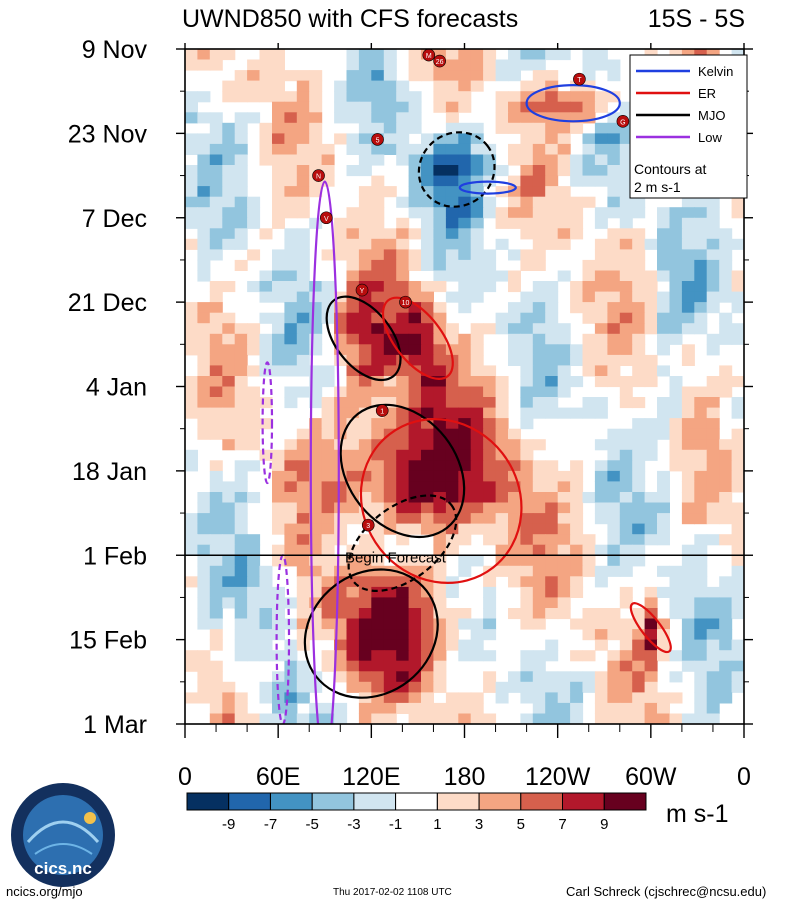  Describe the element at coordinates (521, 824) in the screenshot. I see `colorbar-tick-label: 5` at that location.